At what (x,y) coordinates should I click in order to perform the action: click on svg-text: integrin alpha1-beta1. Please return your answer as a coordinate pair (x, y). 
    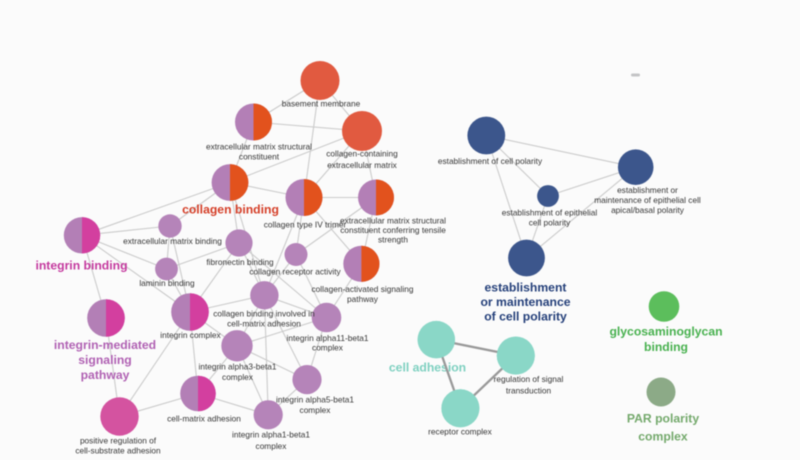
    Looking at the image, I should click on (271, 435).